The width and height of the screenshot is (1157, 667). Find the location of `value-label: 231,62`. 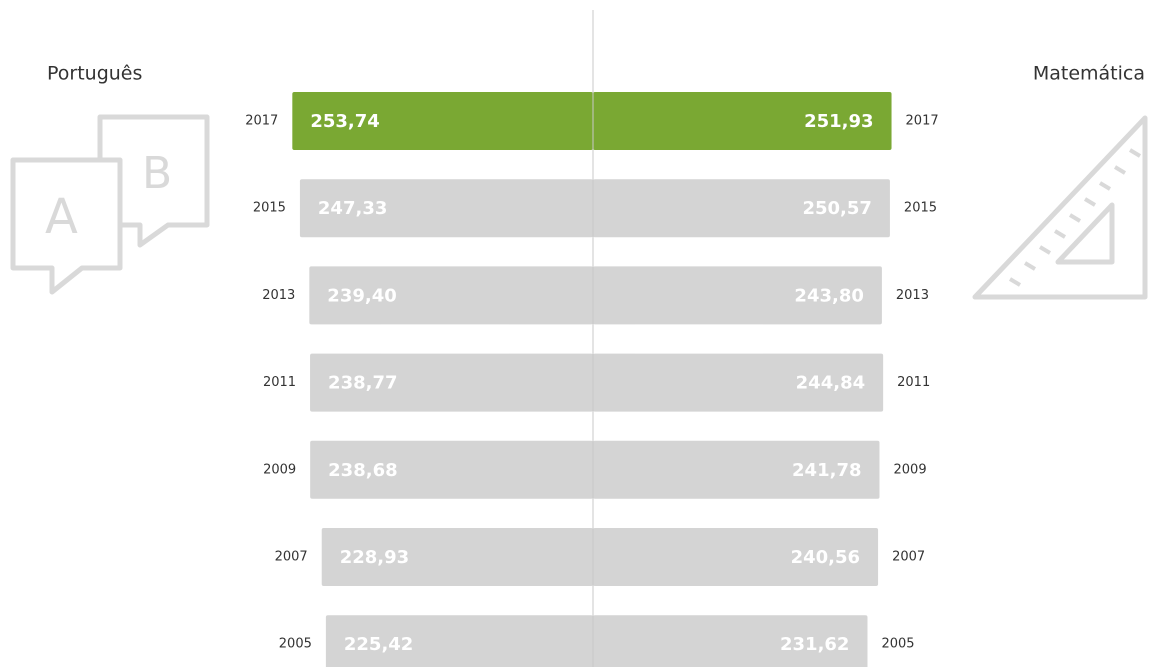

value-label: 231,62 is located at coordinates (814, 644).